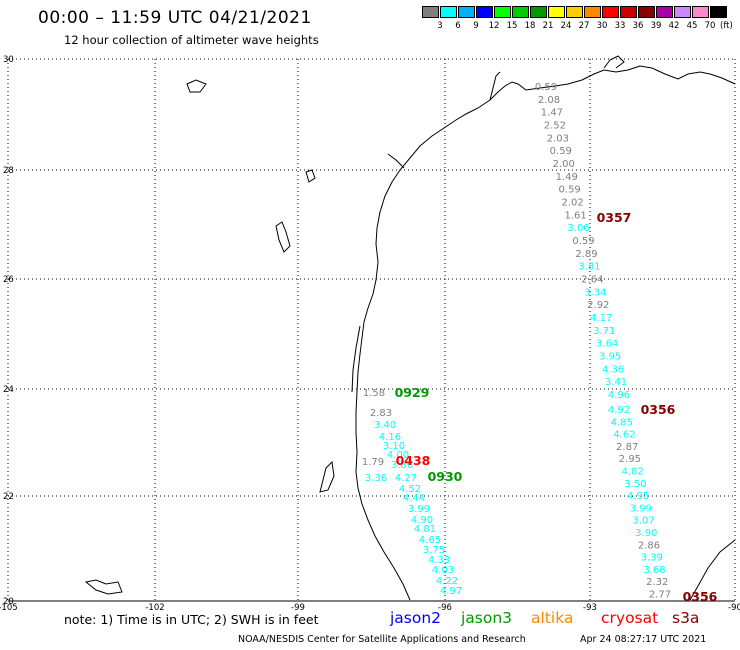  I want to click on generated-timestamp: Apr 24 08:27:17 UTC 2021, so click(643, 639).